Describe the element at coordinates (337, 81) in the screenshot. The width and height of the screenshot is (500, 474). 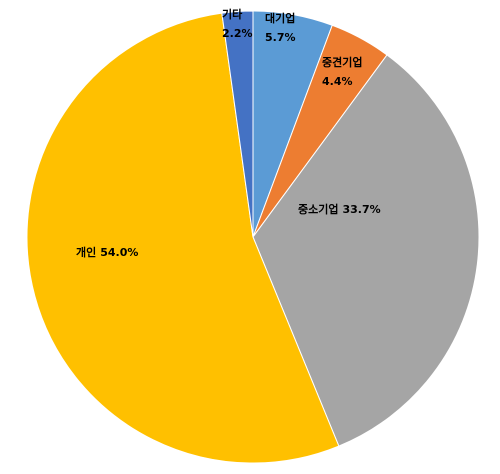
I see `value-label: 4.4%` at that location.